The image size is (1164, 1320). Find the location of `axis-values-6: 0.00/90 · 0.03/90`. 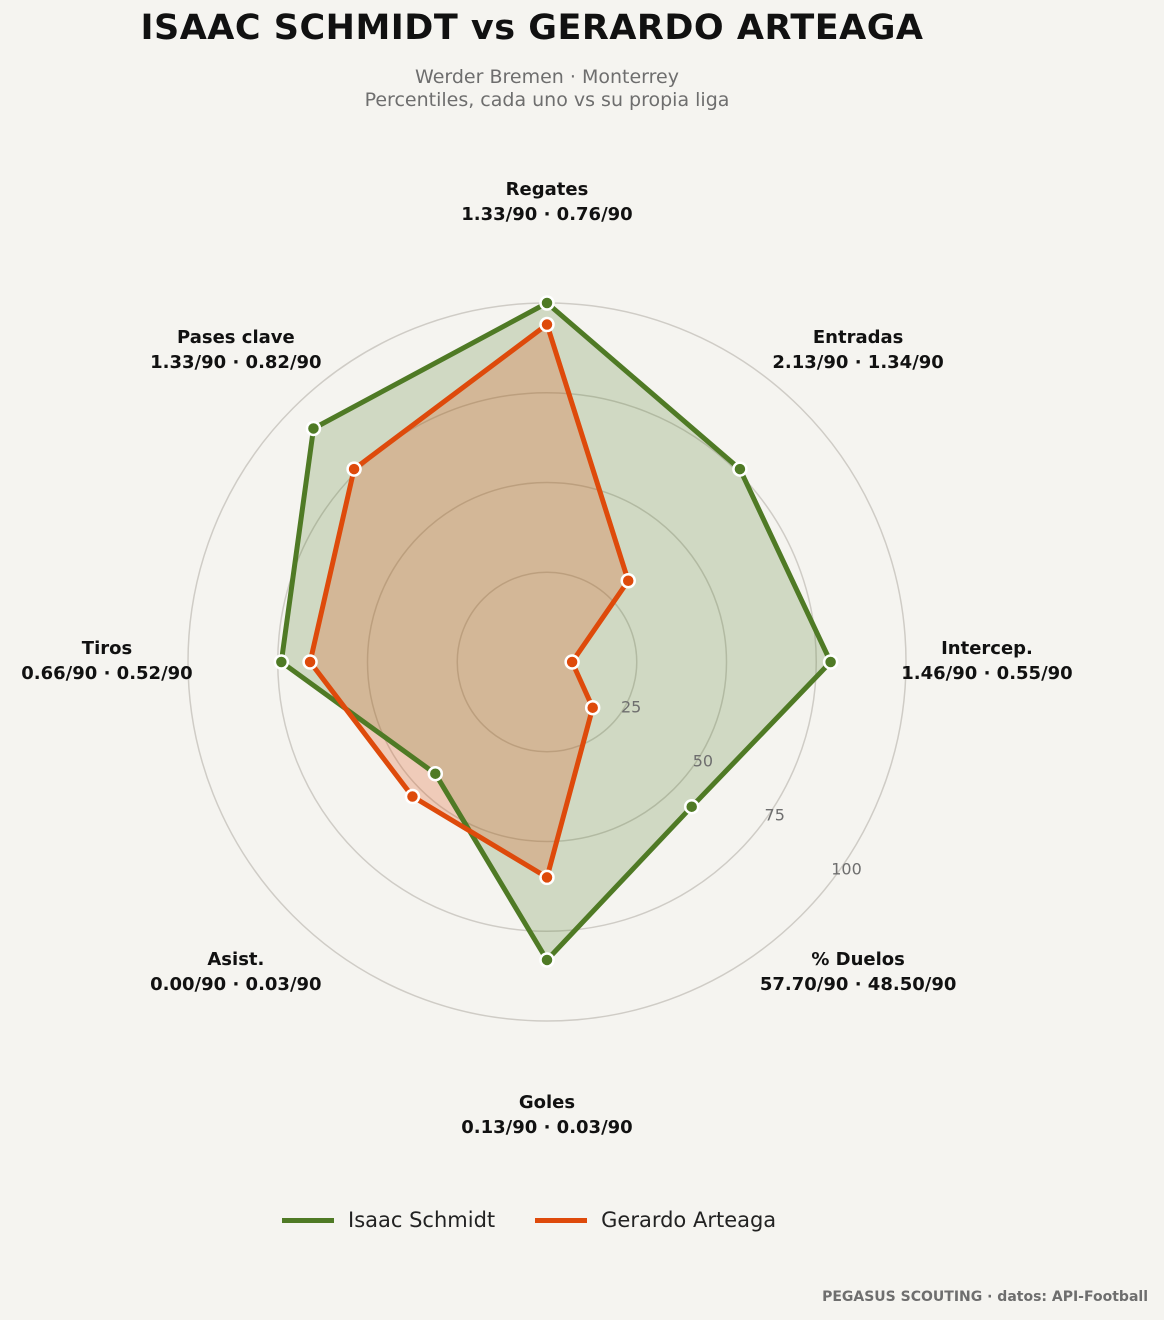

axis-values-6: 0.00/90 · 0.03/90 is located at coordinates (235, 984).